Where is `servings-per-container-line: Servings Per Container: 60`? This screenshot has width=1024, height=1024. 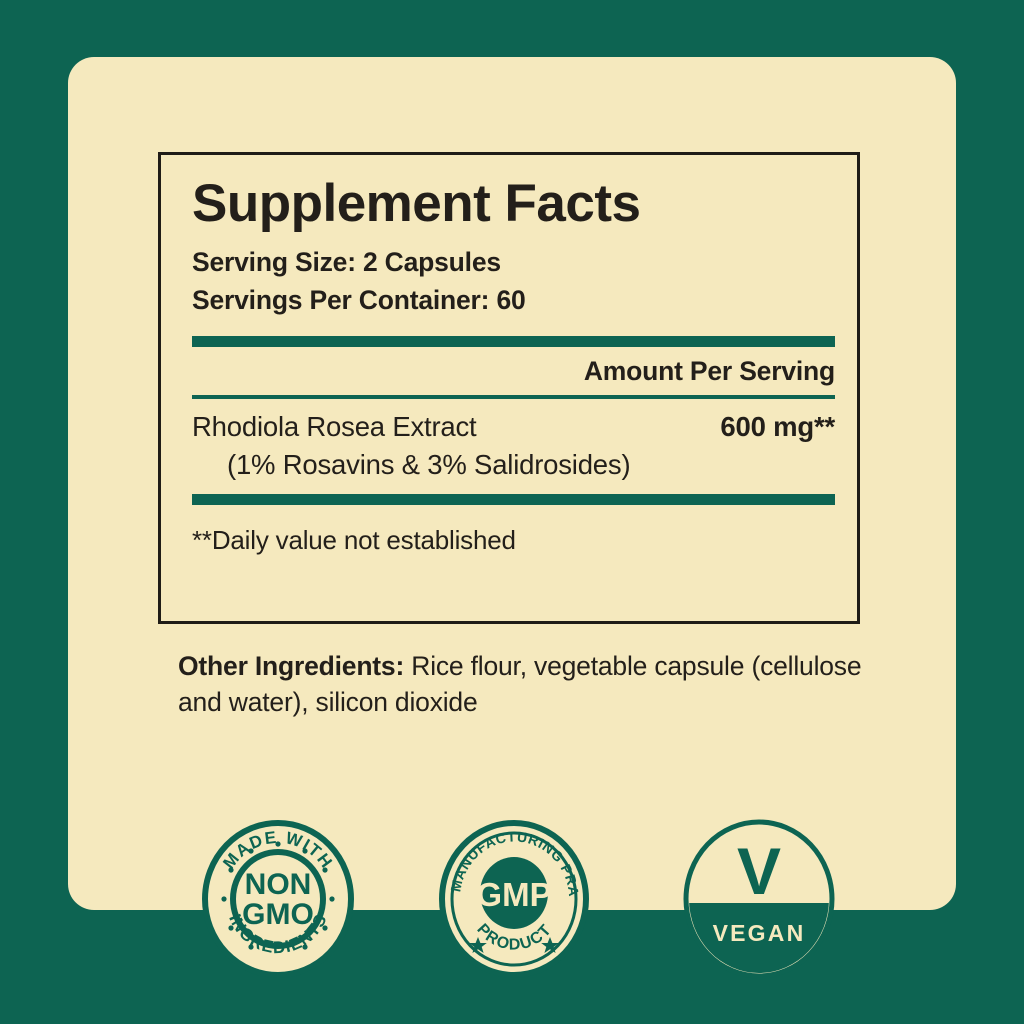
servings-per-container-line: Servings Per Container: 60 is located at coordinates (359, 299).